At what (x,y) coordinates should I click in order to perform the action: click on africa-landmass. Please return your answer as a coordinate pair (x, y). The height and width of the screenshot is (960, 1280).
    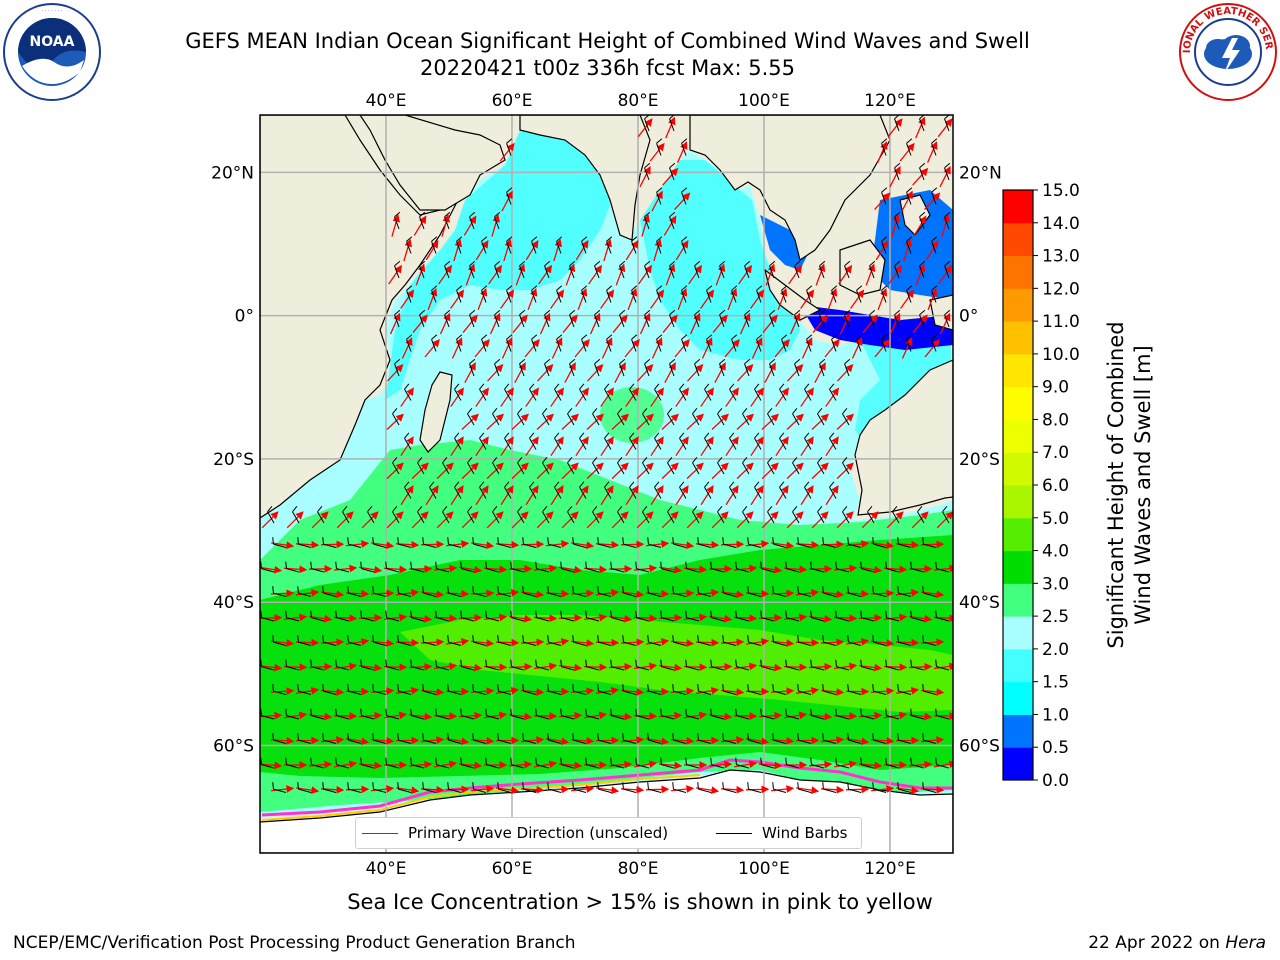
    Looking at the image, I should click on (360, 317).